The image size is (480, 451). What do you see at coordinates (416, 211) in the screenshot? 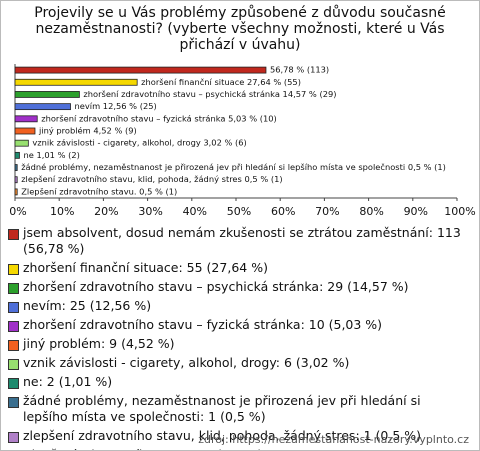
I see `x-tick-label: 90%` at bounding box center [416, 211].